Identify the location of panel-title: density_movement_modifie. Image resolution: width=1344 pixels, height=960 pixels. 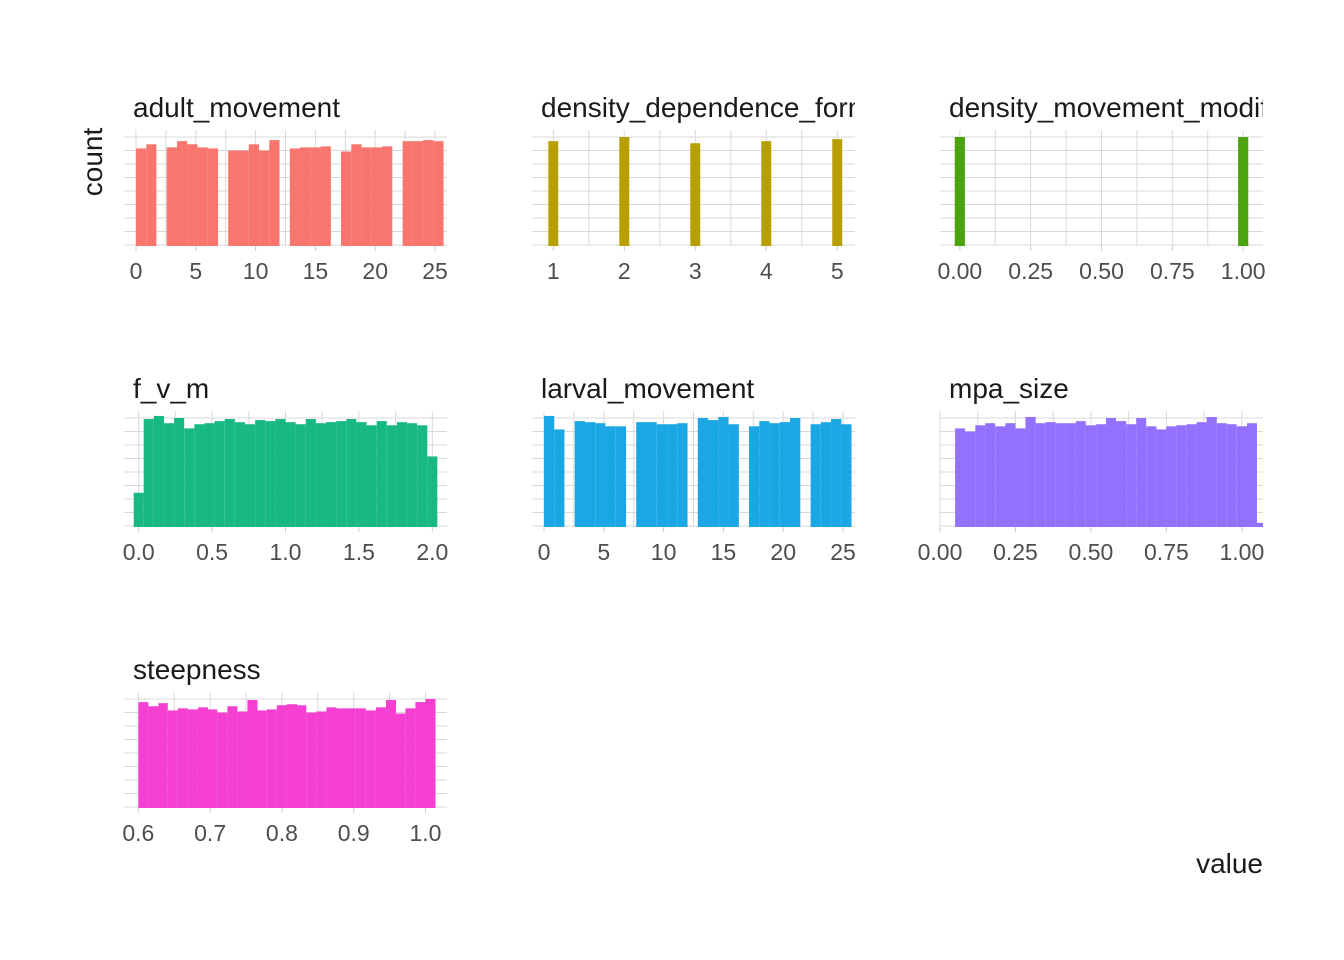
(1119, 107).